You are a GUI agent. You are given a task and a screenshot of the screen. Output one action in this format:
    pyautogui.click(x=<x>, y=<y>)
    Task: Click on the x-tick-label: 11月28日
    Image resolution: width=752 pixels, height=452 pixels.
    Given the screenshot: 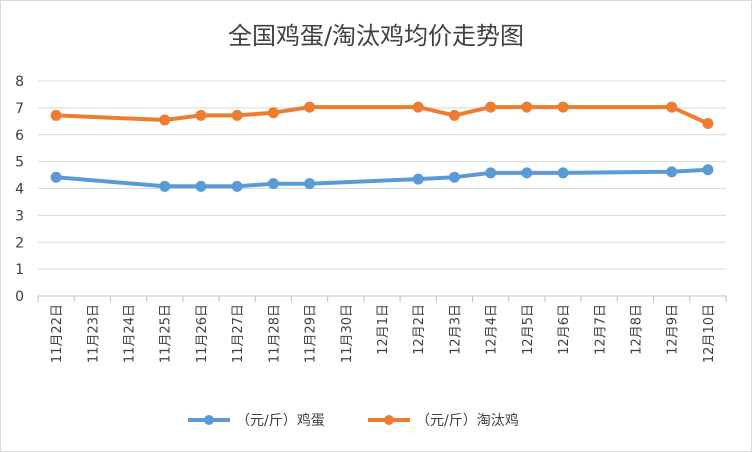 What is the action you would take?
    pyautogui.click(x=274, y=333)
    